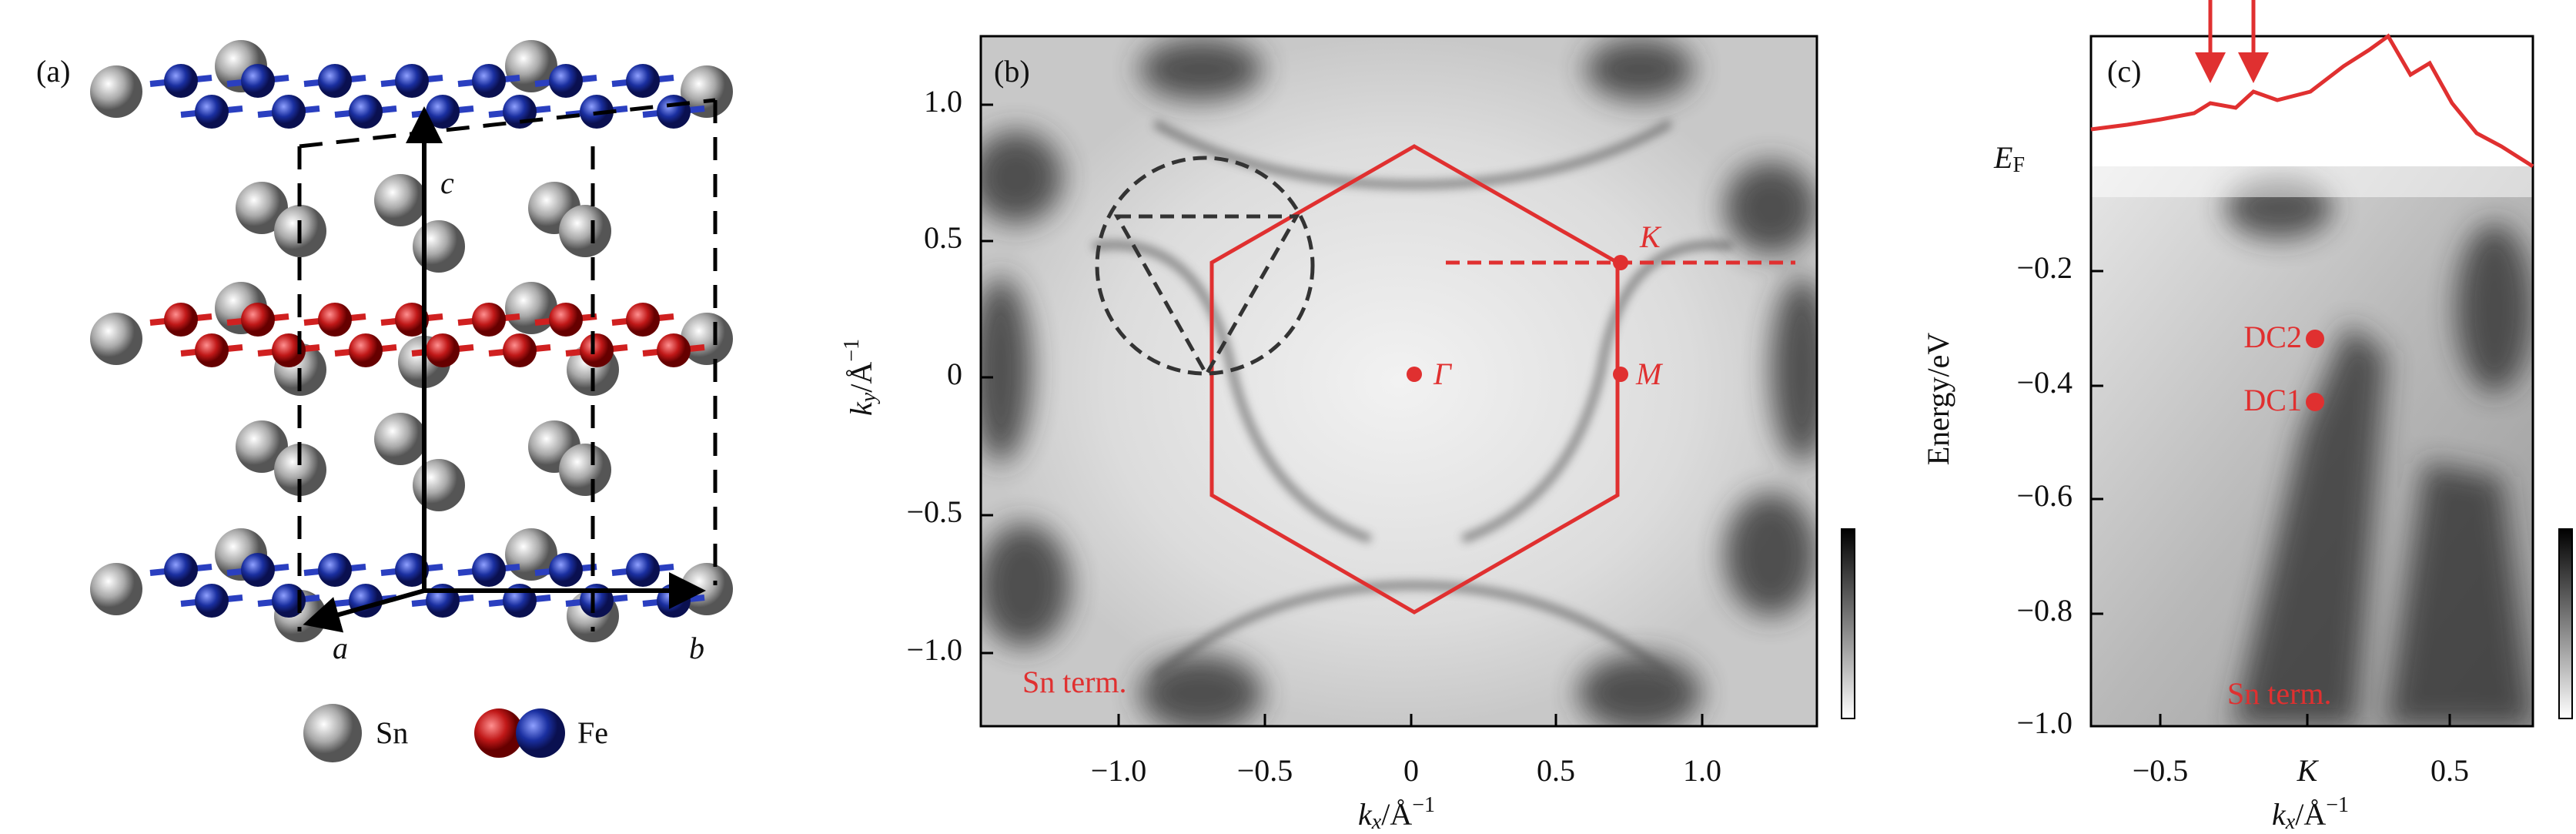 This screenshot has width=2576, height=834. What do you see at coordinates (2312, 101) in the screenshot?
I see `edc-curve` at bounding box center [2312, 101].